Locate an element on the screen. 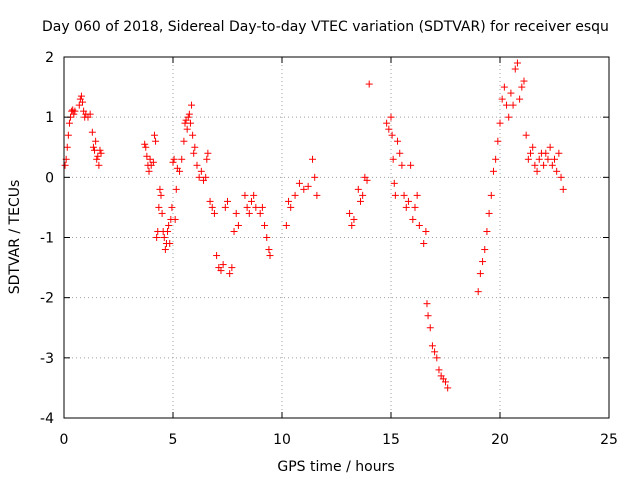 This screenshot has height=480, width=640. x-tick-label: 5 is located at coordinates (173, 440).